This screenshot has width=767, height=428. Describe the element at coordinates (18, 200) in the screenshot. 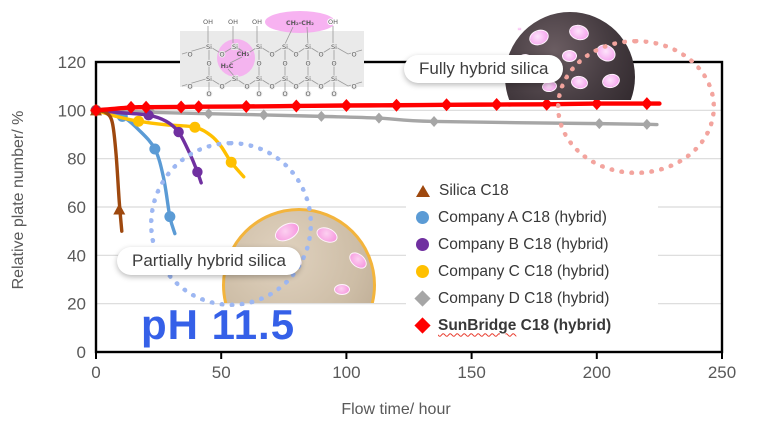

I see `y-axis-title: Relative plate number/ %` at that location.